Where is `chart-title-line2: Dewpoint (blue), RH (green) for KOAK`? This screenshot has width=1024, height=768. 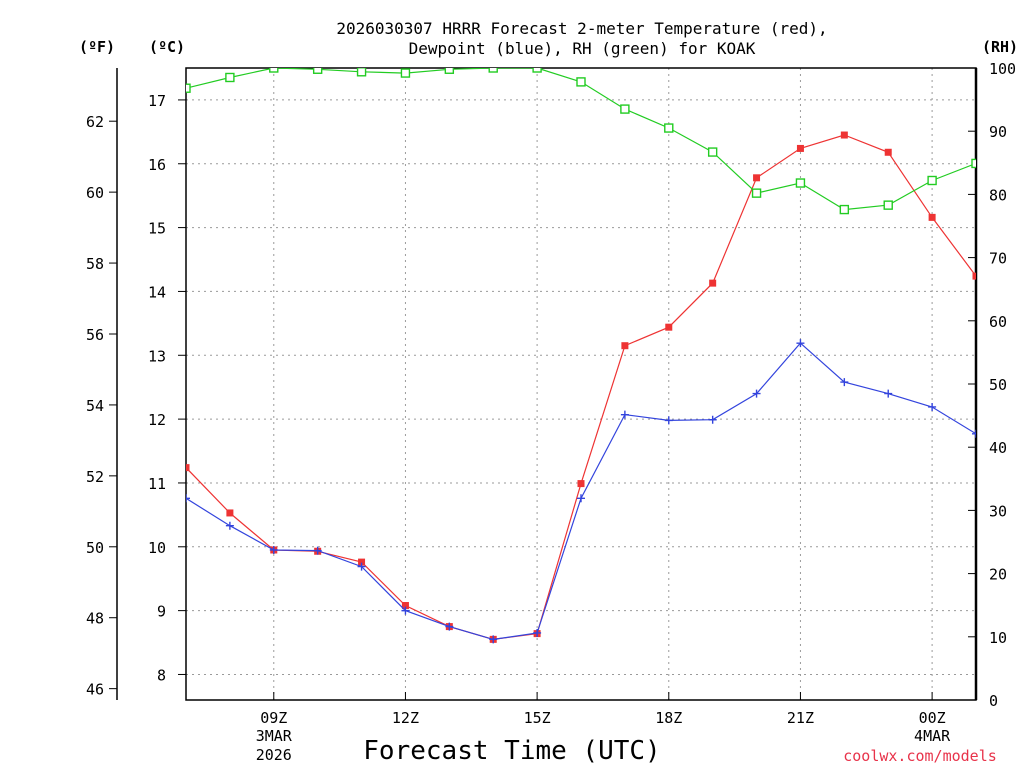 chart-title-line2: Dewpoint (blue), RH (green) for KOAK is located at coordinates (582, 48).